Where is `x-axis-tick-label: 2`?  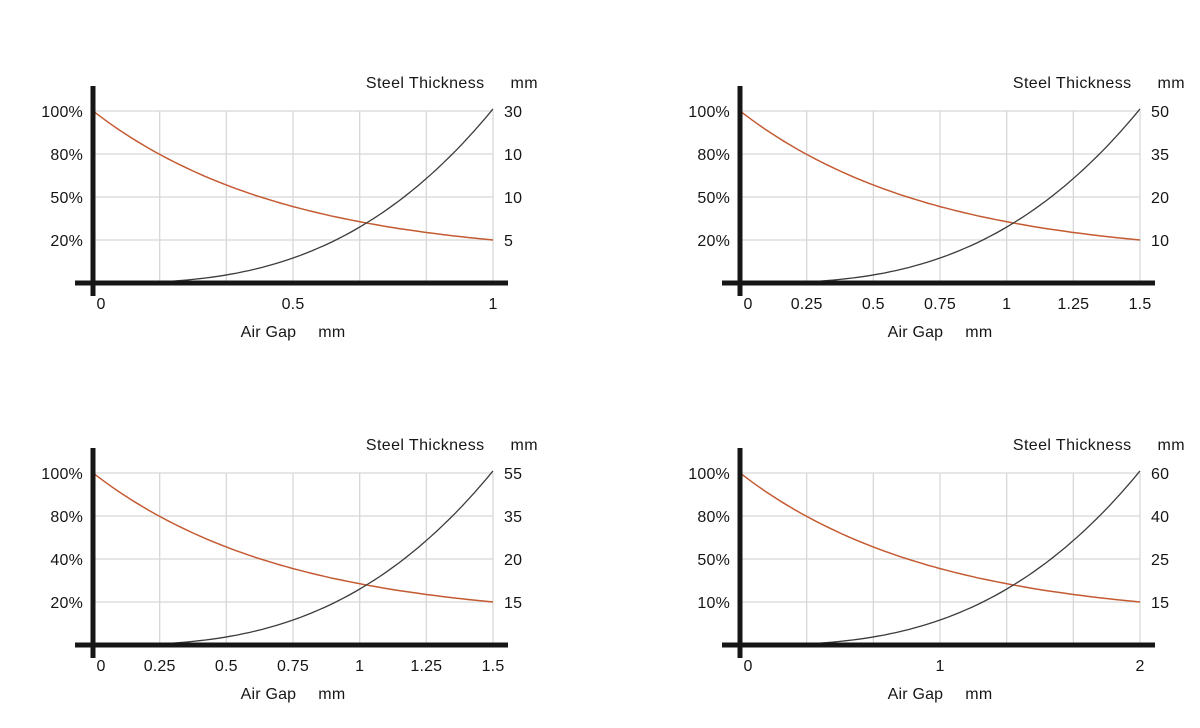 x-axis-tick-label: 2 is located at coordinates (1139, 666).